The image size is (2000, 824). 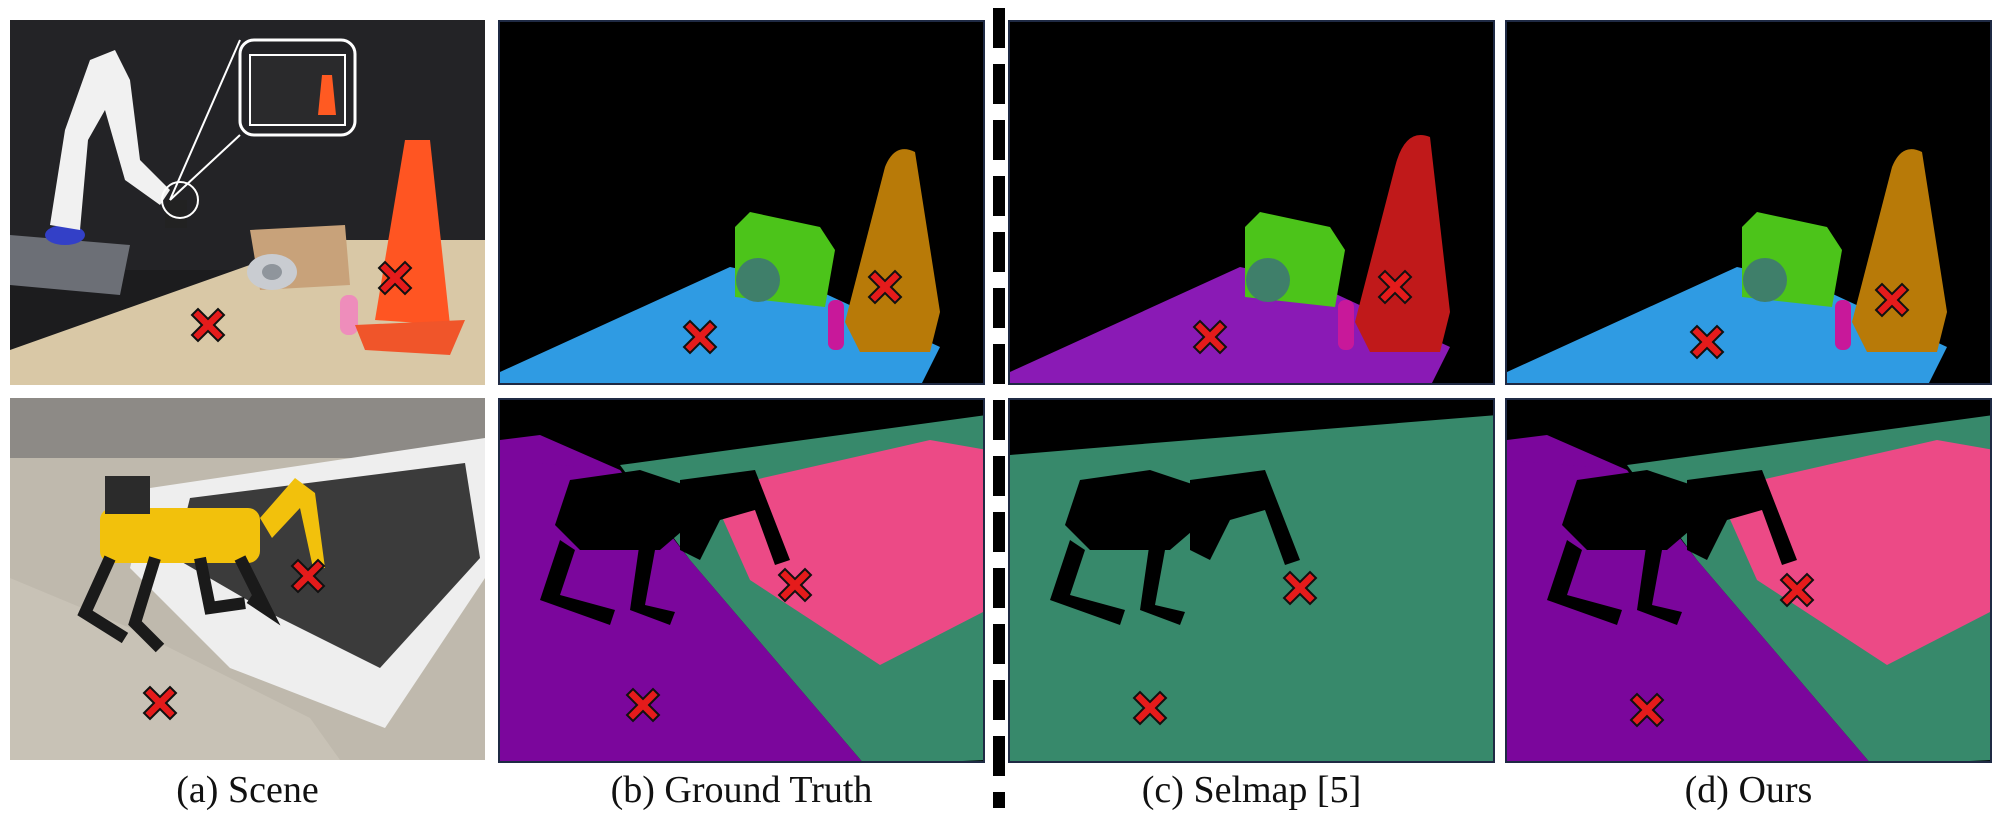 I want to click on selmap-mask-mat, so click(x=1251, y=580).